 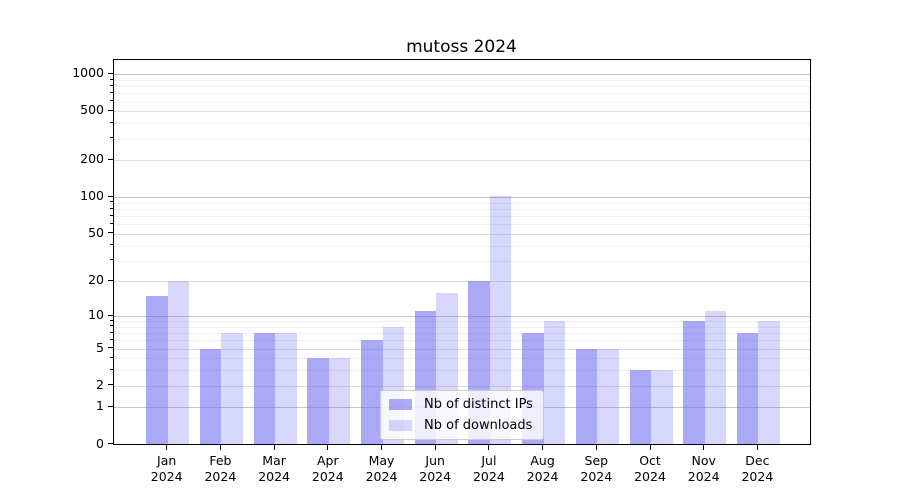 What do you see at coordinates (166, 468) in the screenshot?
I see `x-tick-label: Jan 2024` at bounding box center [166, 468].